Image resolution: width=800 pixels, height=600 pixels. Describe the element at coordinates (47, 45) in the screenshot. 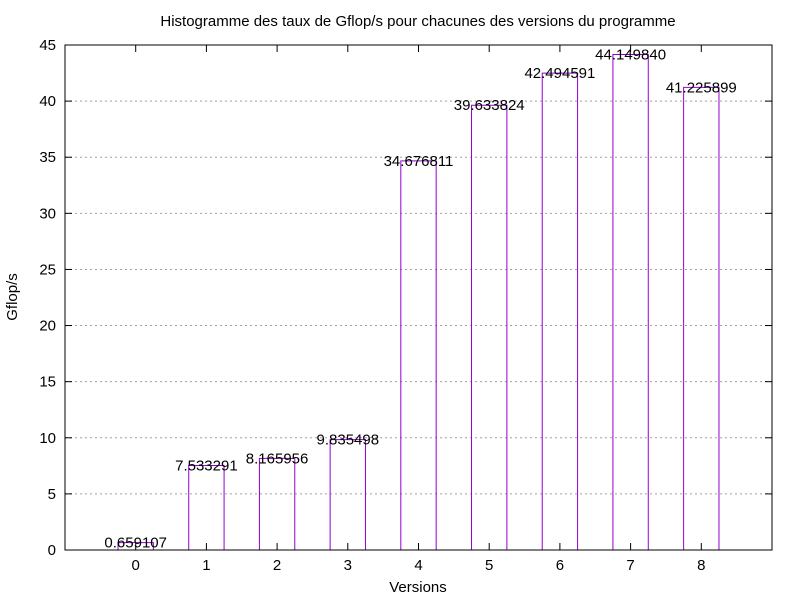

I see `y-tick-label: 45` at that location.